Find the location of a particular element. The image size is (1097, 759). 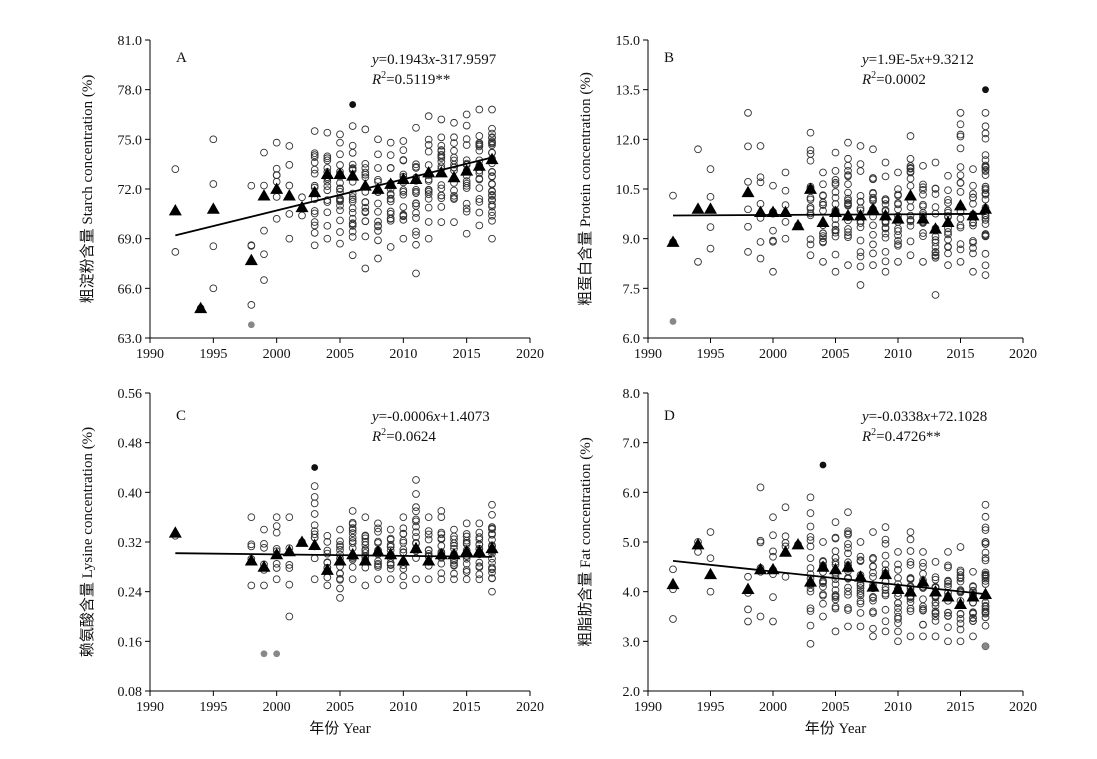

y-axis-label: 粗脂肪含量 Fat concentration (%) is located at coordinates (585, 542).